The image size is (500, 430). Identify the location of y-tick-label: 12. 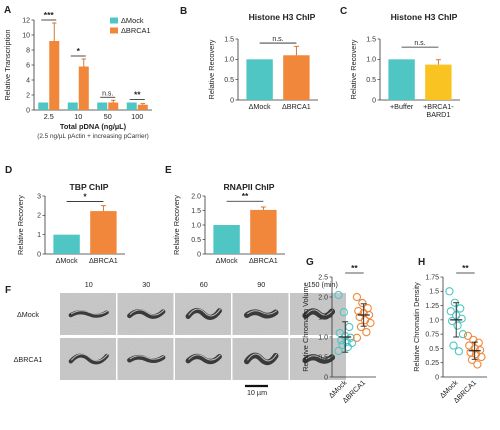
(26, 20).